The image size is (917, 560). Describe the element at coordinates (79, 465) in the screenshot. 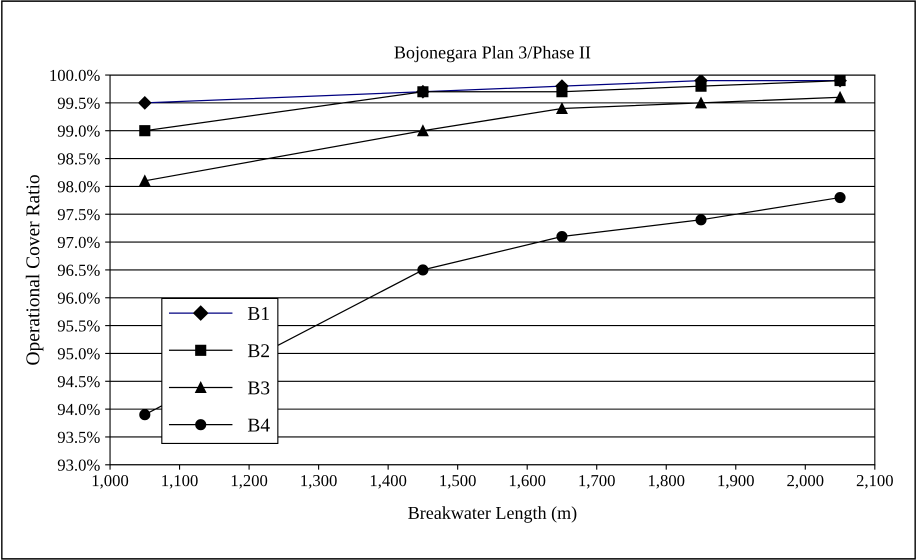

I see `y-tick-label: 93.0%` at that location.